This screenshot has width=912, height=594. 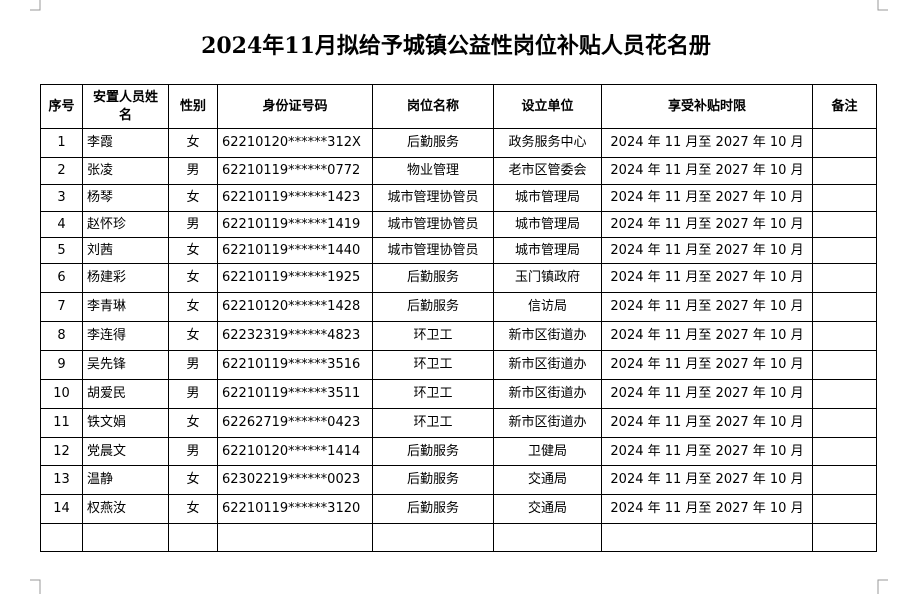 What do you see at coordinates (295, 171) in the screenshot?
I see `table-cell: 62210119******0772` at bounding box center [295, 171].